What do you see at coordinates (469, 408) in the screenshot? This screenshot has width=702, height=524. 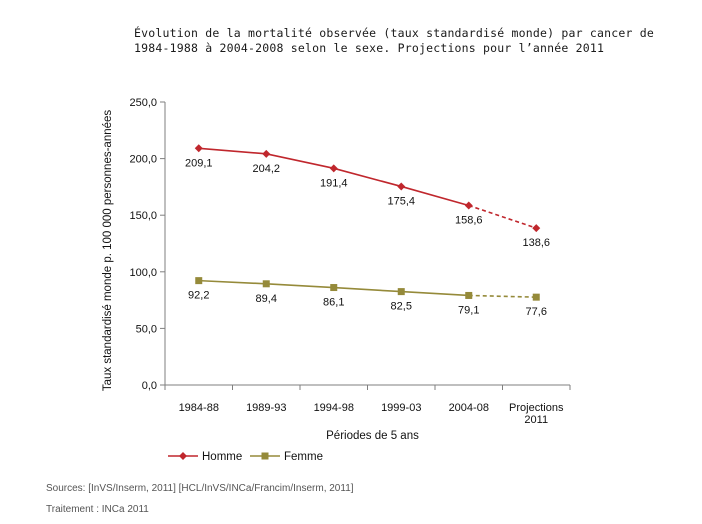 I see `x-tick-label: 2004-08` at bounding box center [469, 408].